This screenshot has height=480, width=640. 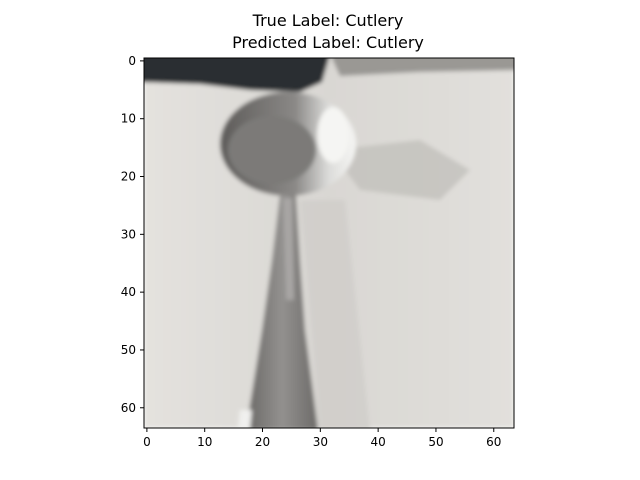 I want to click on title-predicted-label: Predicted Label: Cutlery, so click(x=328, y=42).